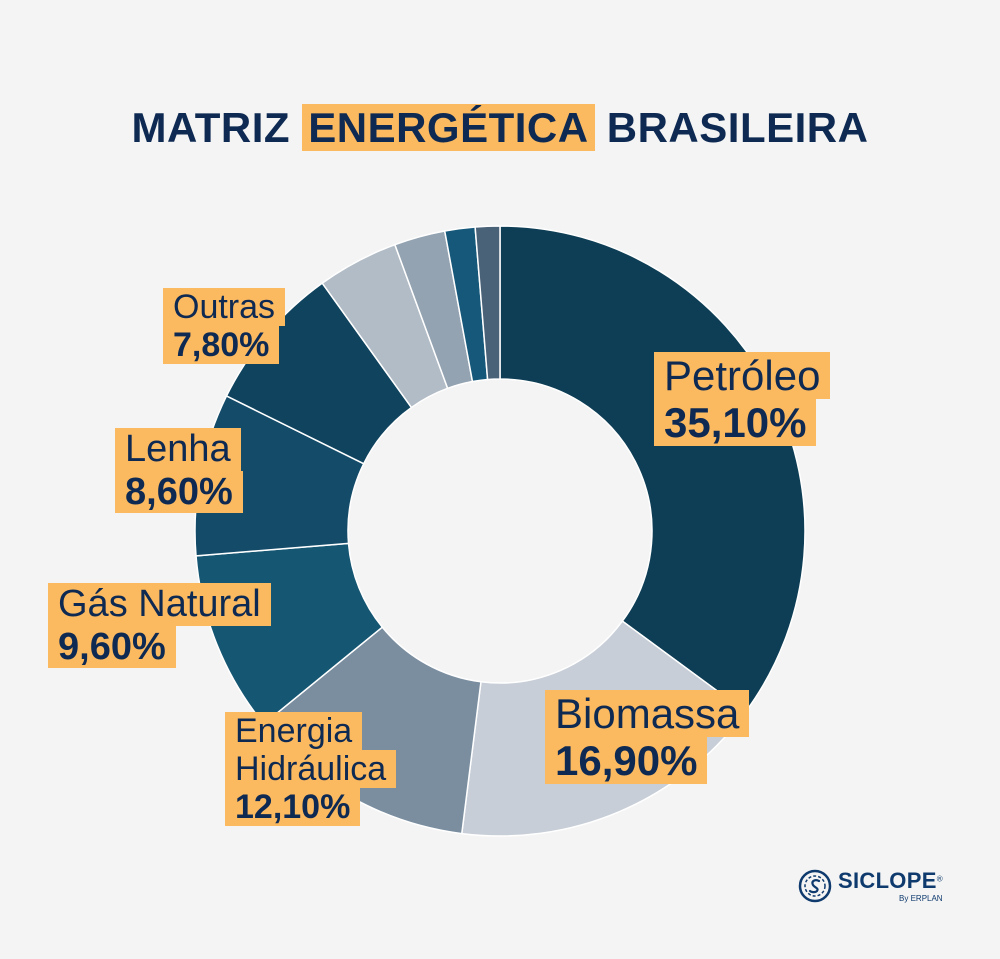 This screenshot has width=1000, height=959. What do you see at coordinates (647, 714) in the screenshot?
I see `label-biomassa-name: Biomassa` at bounding box center [647, 714].